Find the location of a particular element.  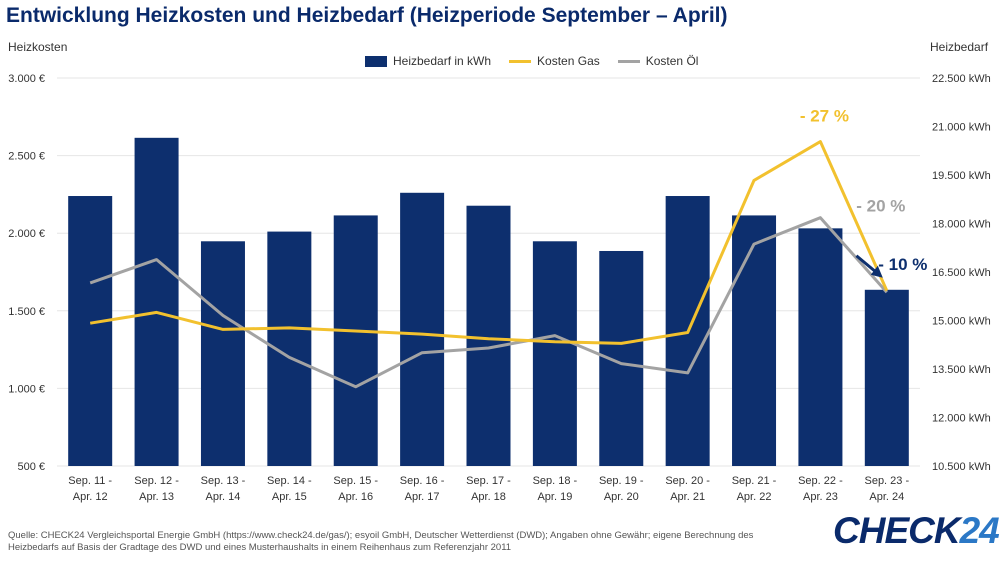

left-tick-label: 500 € is located at coordinates (31, 467).